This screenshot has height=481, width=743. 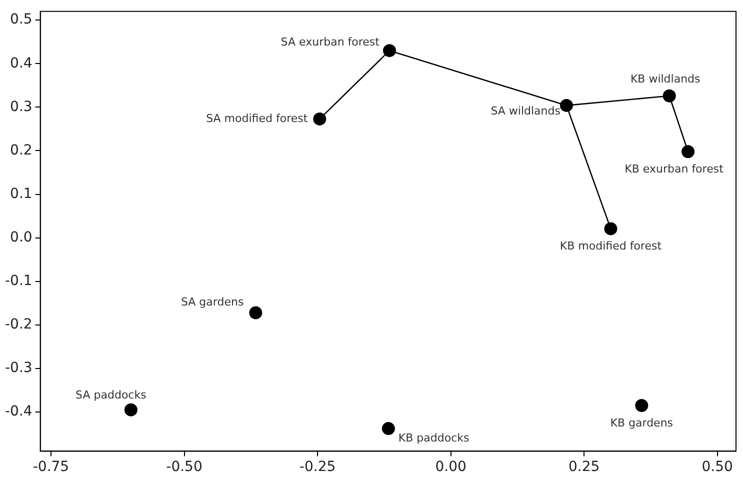 What do you see at coordinates (21, 237) in the screenshot?
I see `y-tick-label: 0.0` at bounding box center [21, 237].